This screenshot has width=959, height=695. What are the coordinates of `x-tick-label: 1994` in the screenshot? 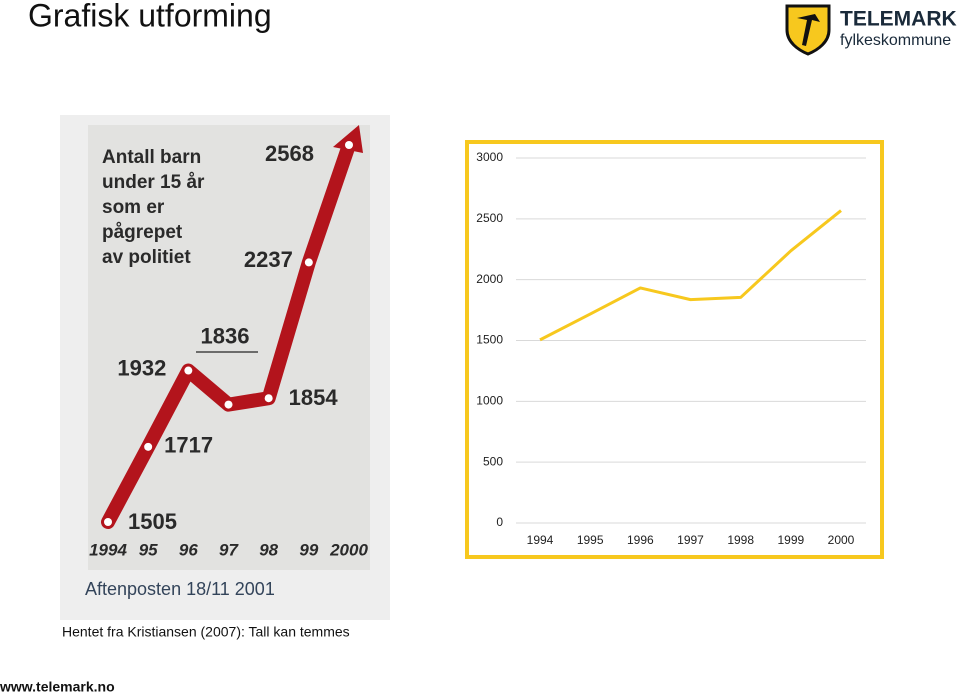 It's located at (540, 540).